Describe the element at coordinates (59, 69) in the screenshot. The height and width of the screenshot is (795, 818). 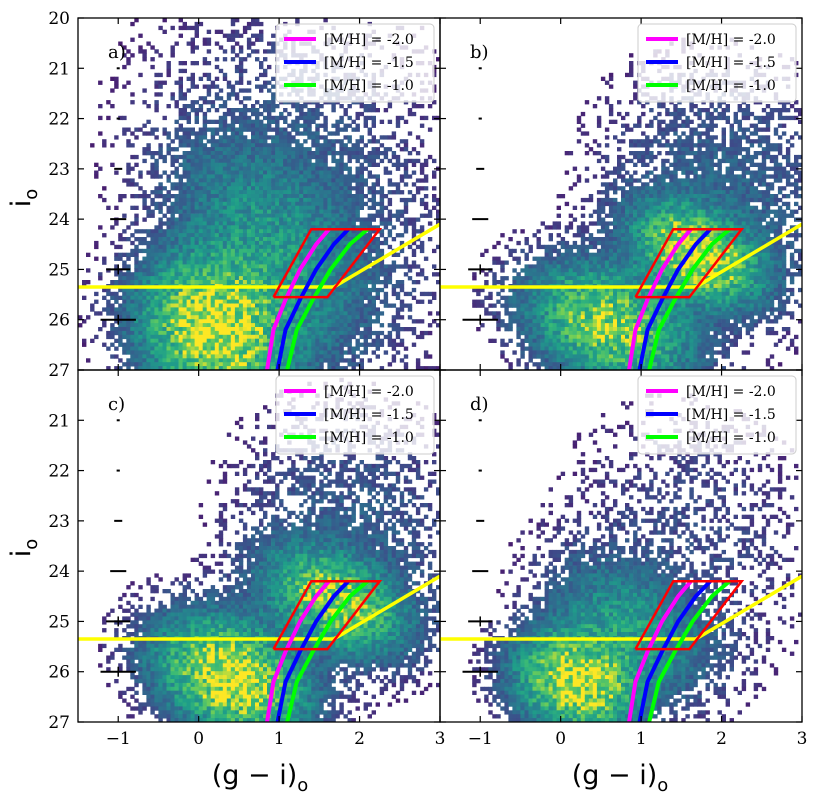
I see `y-tick-label: 21` at that location.